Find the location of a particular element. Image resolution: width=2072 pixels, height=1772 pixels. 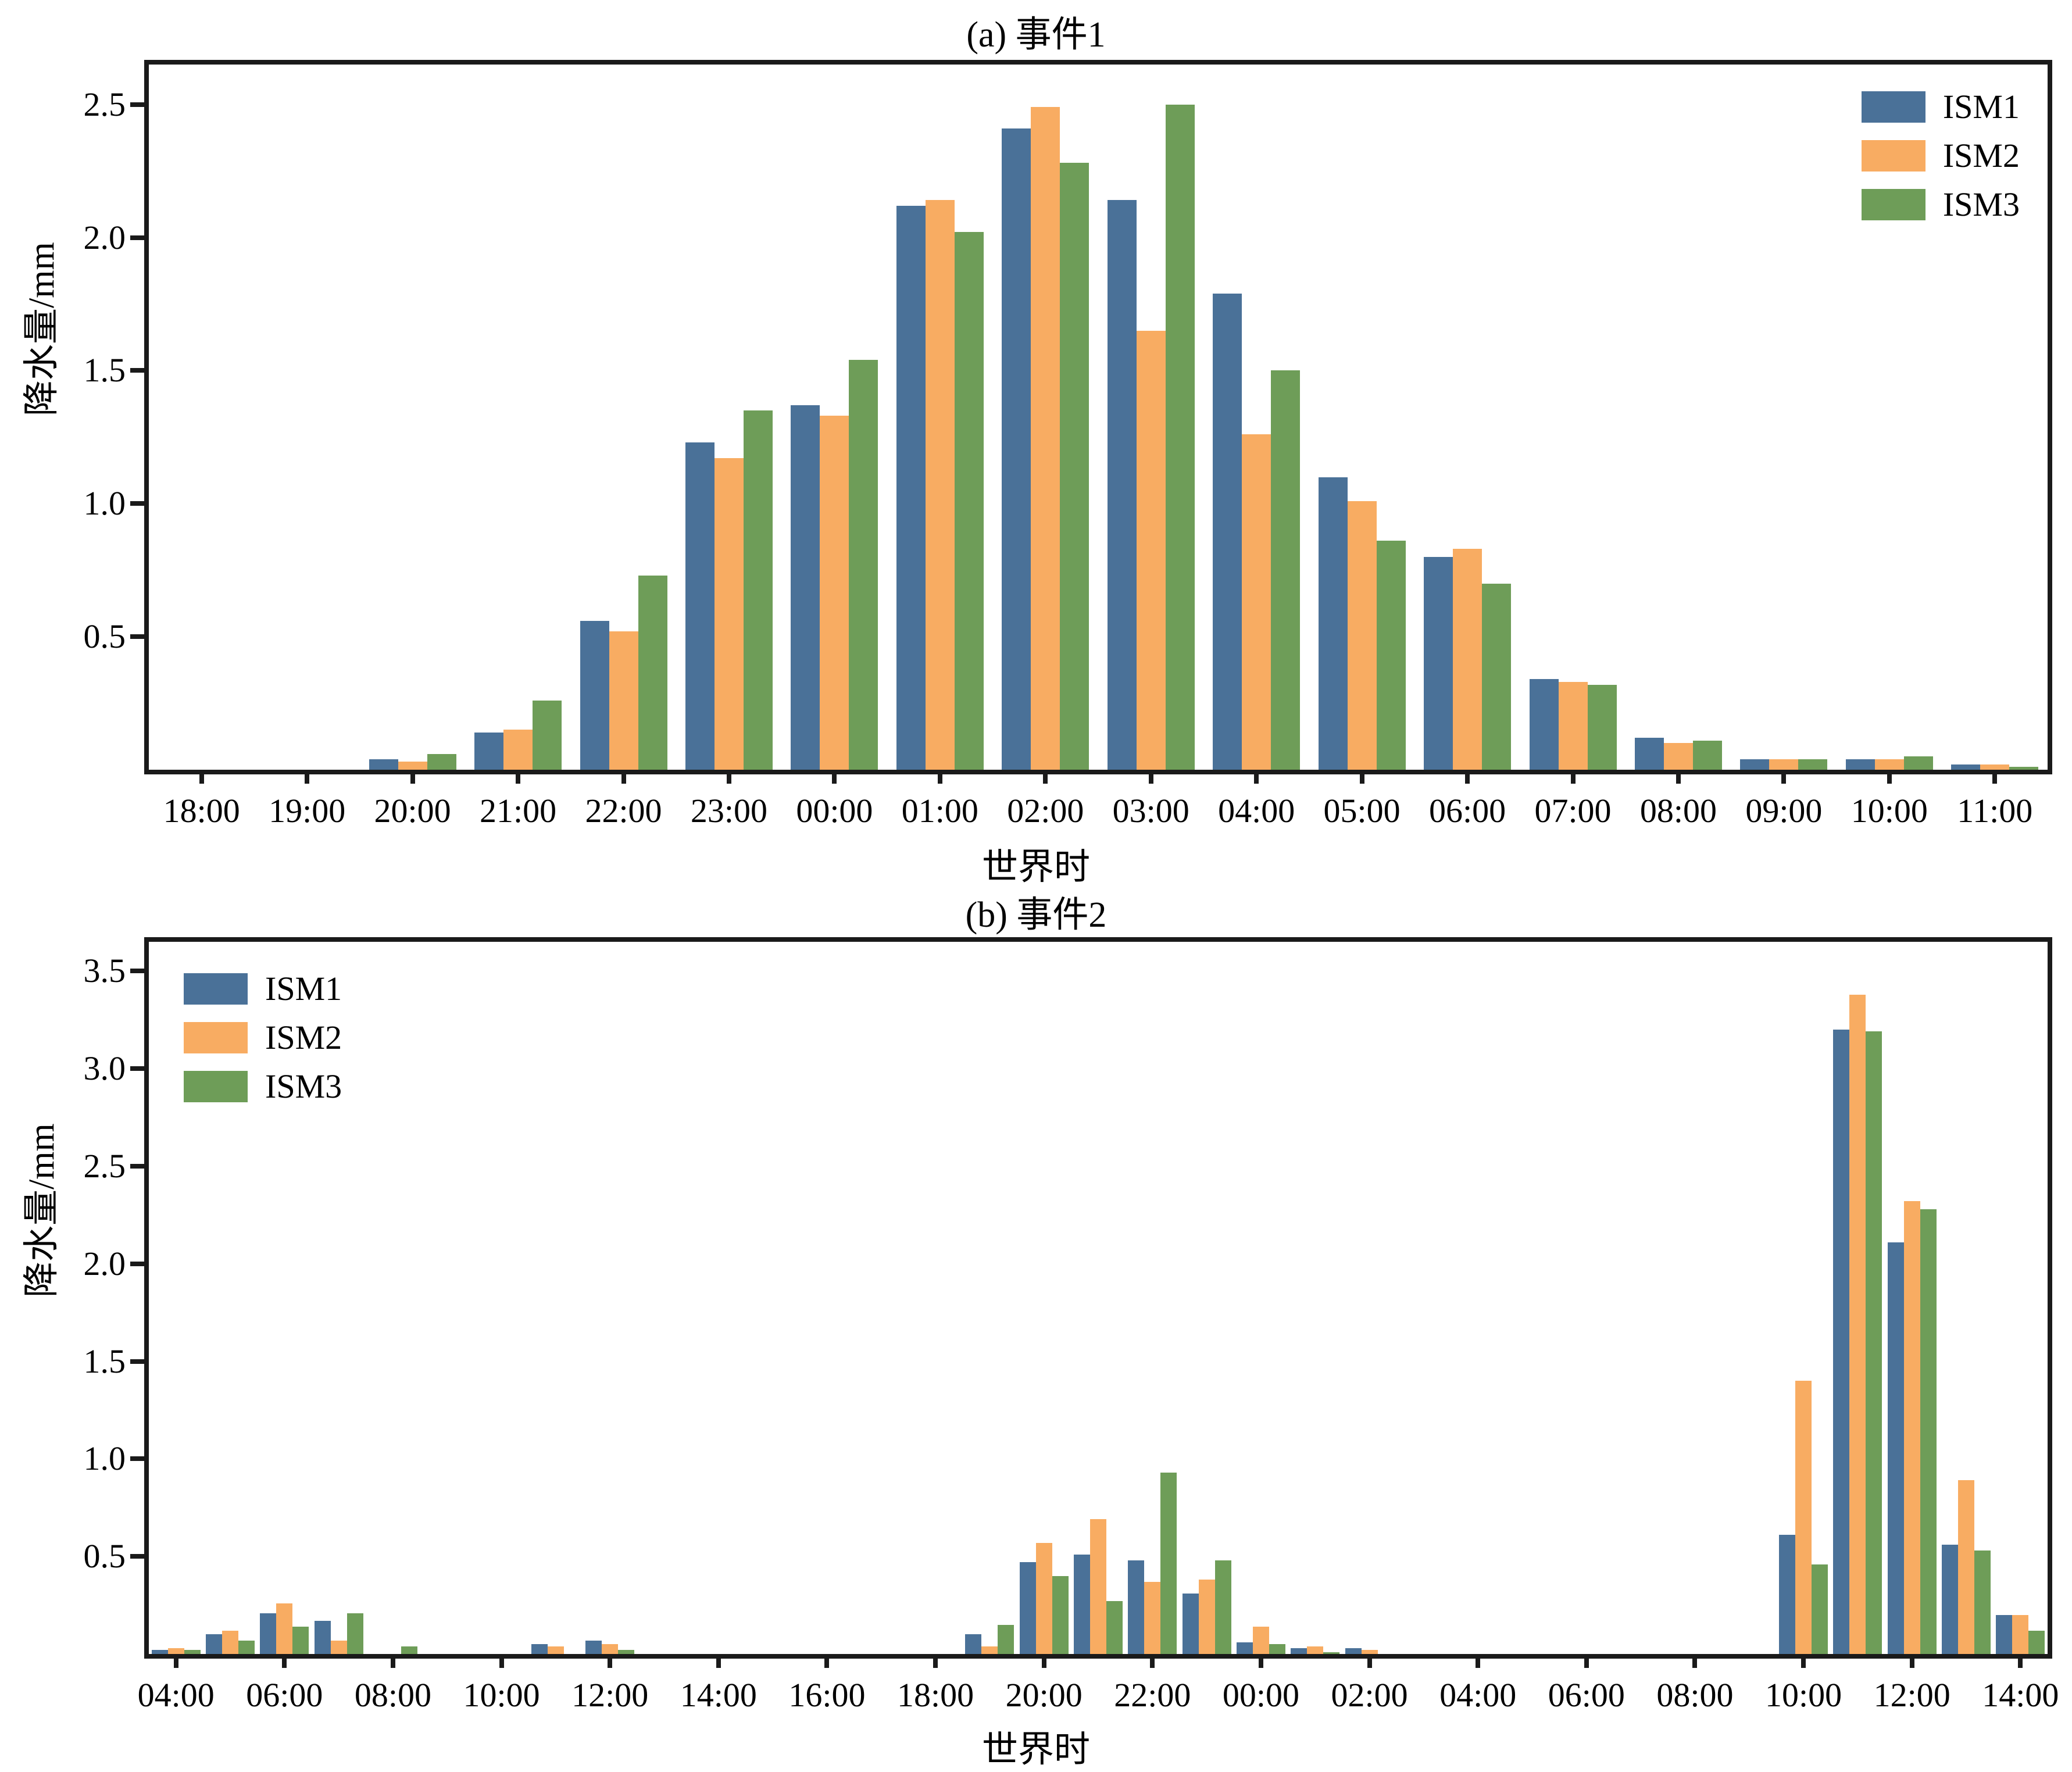

panel-b-x-axis-label: 世界时 is located at coordinates (1035, 1750).